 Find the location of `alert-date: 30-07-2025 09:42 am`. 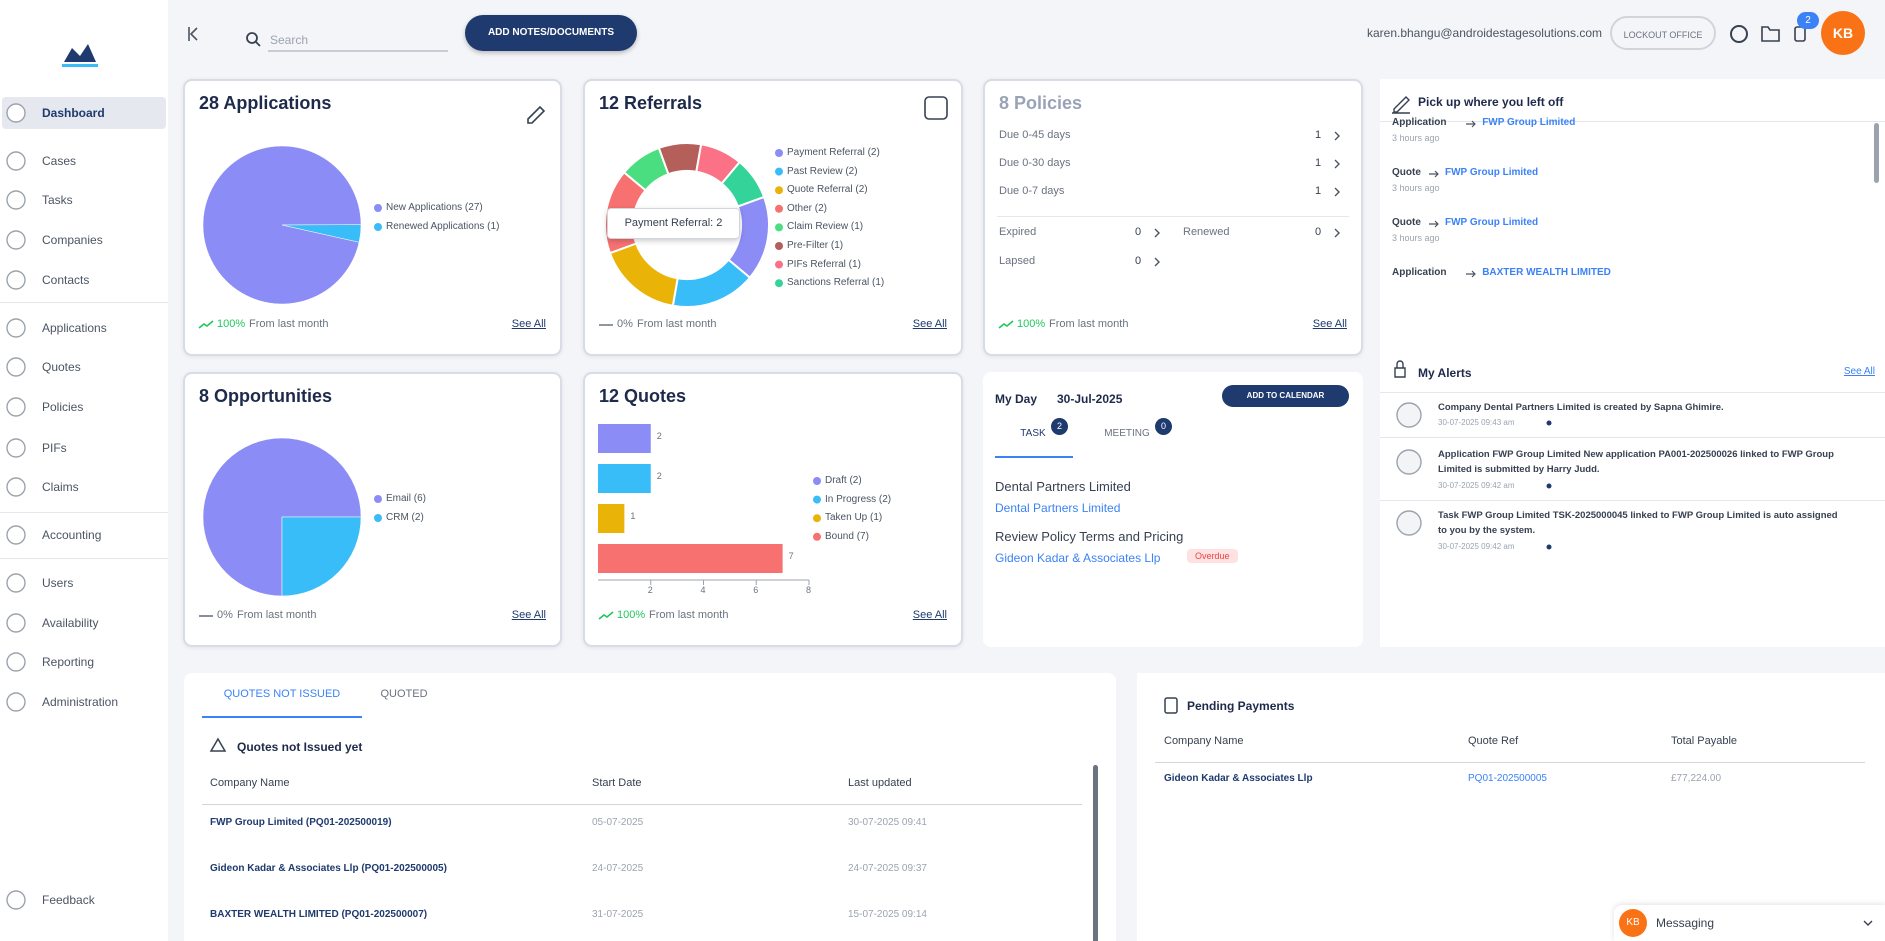

alert-date: 30-07-2025 09:42 am is located at coordinates (1476, 546).